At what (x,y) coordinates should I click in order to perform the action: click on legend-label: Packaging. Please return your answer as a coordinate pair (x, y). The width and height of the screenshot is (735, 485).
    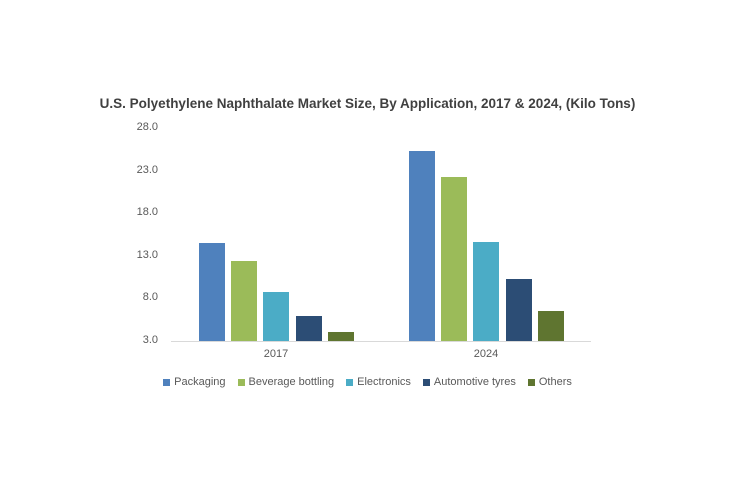
    Looking at the image, I should click on (200, 382).